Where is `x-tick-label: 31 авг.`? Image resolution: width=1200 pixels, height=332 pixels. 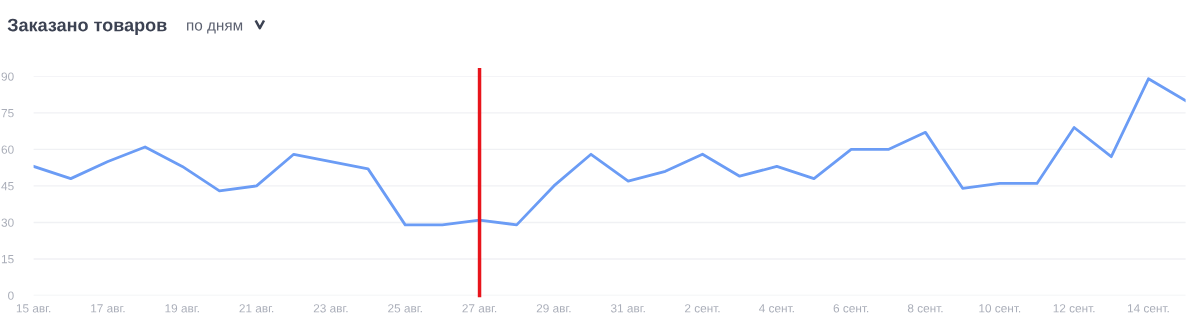 x-tick-label: 31 авг. is located at coordinates (627, 308).